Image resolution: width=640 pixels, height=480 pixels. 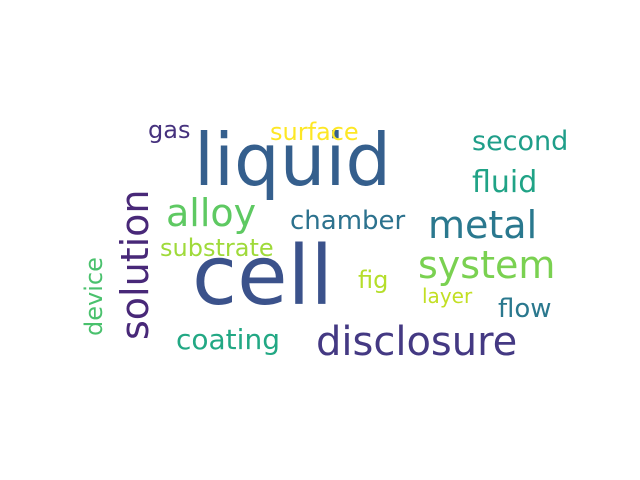 I want to click on word-alloy: alloy, so click(x=211, y=213).